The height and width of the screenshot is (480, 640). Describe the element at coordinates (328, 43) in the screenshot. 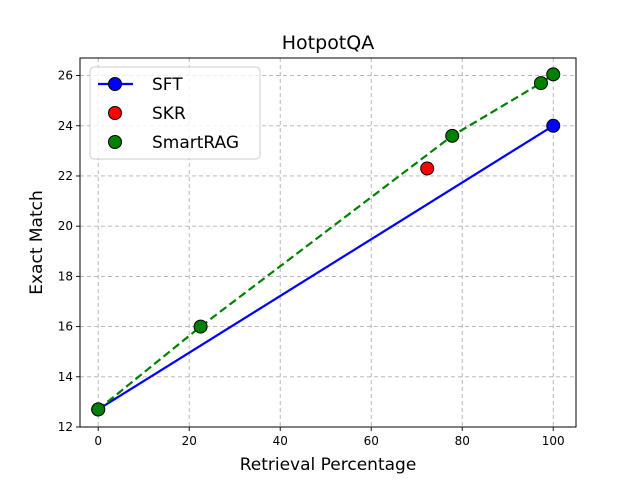

I see `chart-title: HotpotQA` at that location.